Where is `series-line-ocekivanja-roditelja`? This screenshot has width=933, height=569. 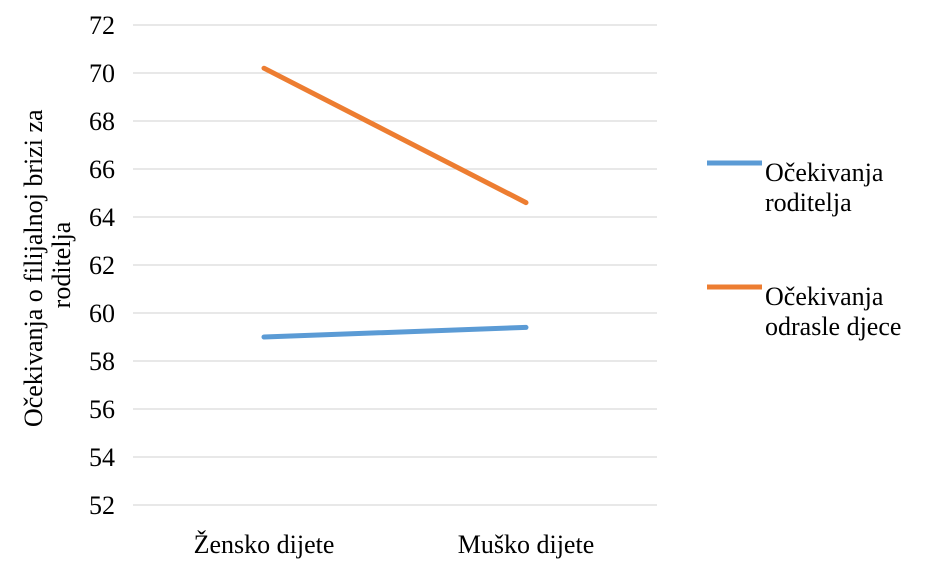
series-line-ocekivanja-roditelja is located at coordinates (395, 332).